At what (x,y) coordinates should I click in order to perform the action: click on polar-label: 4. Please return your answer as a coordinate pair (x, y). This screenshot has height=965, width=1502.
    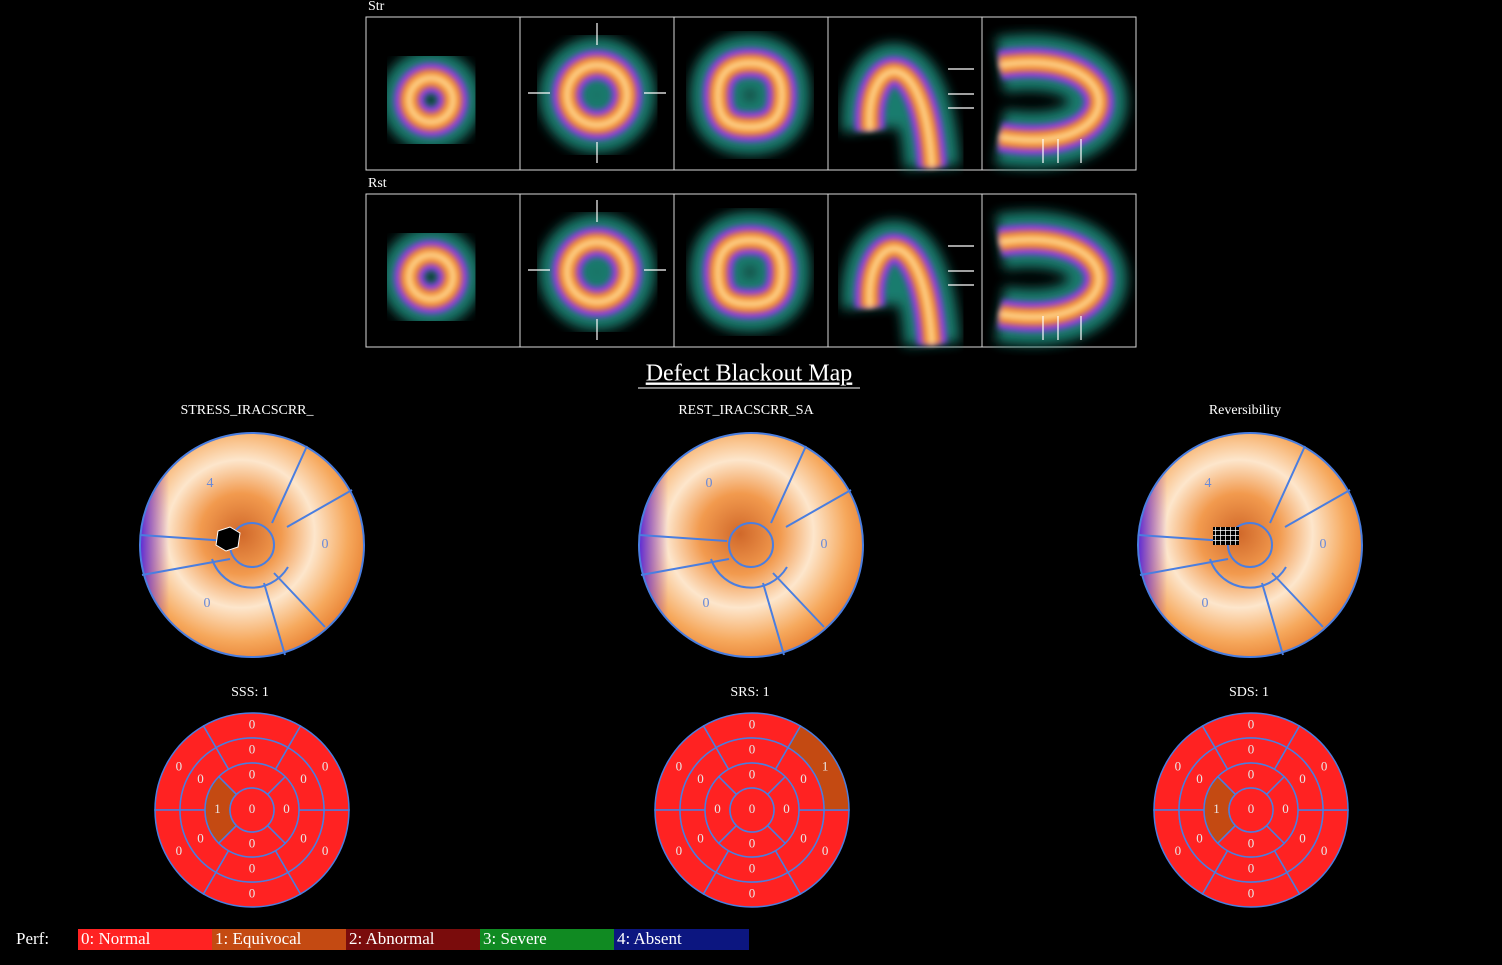
    Looking at the image, I should click on (210, 483).